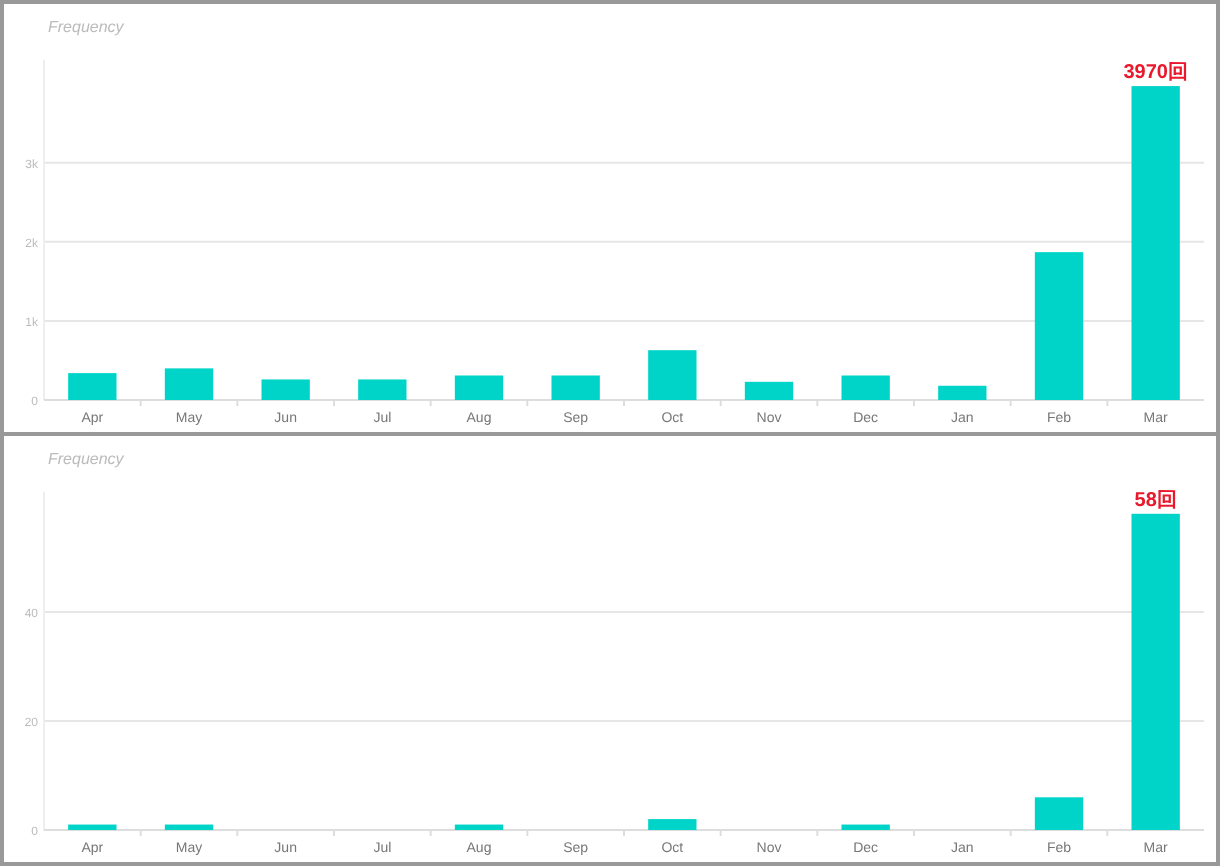  Describe the element at coordinates (1155, 500) in the screenshot. I see `annotation: 58回` at that location.